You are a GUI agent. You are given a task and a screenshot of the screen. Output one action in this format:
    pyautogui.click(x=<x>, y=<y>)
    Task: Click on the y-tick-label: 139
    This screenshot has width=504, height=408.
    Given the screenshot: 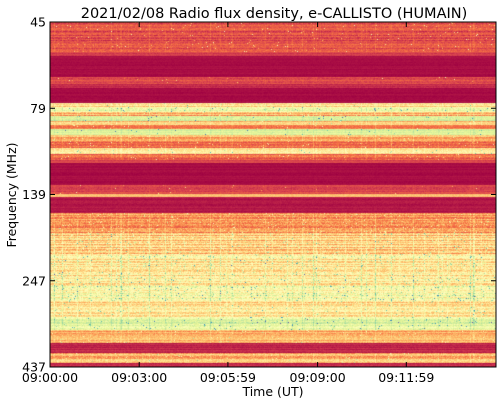 What is the action you would take?
    pyautogui.click(x=34, y=194)
    